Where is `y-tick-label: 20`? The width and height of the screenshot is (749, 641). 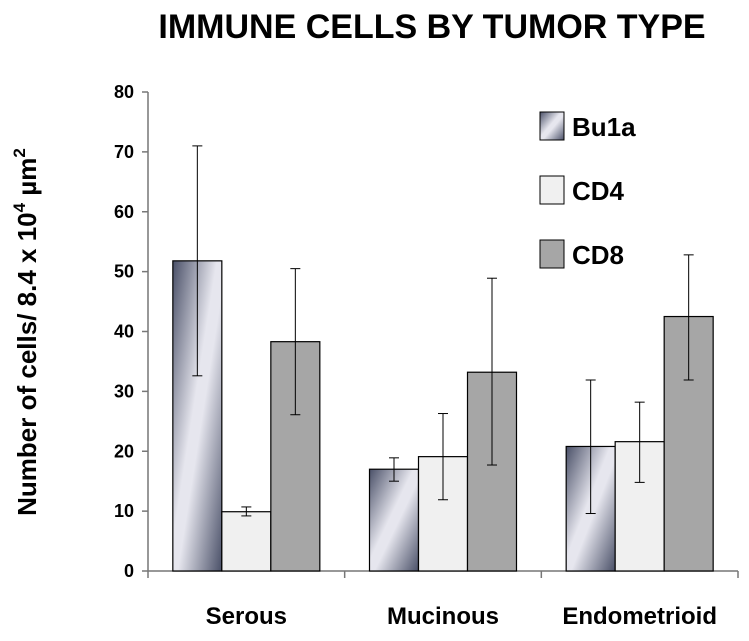 y-tick-label: 20 is located at coordinates (124, 451).